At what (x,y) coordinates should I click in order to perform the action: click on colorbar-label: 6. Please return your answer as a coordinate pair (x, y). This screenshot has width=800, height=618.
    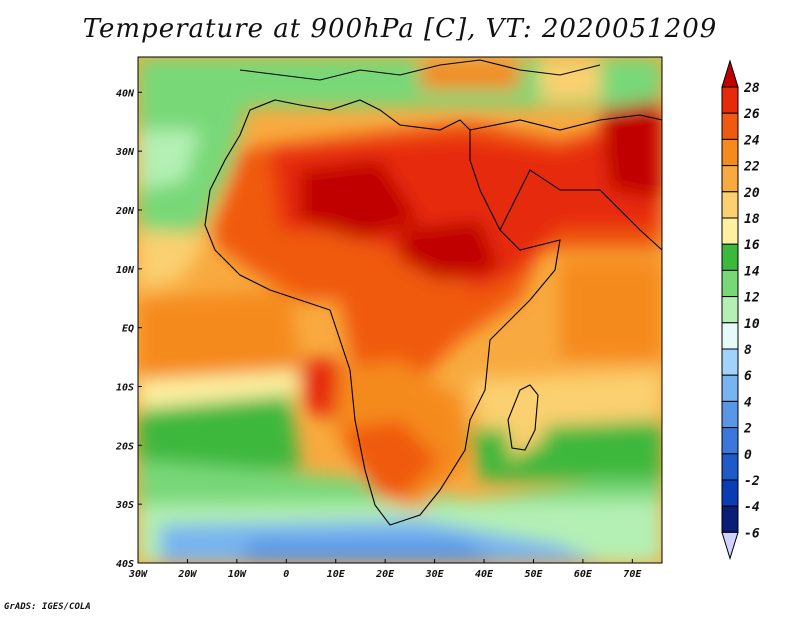
    Looking at the image, I should click on (748, 376).